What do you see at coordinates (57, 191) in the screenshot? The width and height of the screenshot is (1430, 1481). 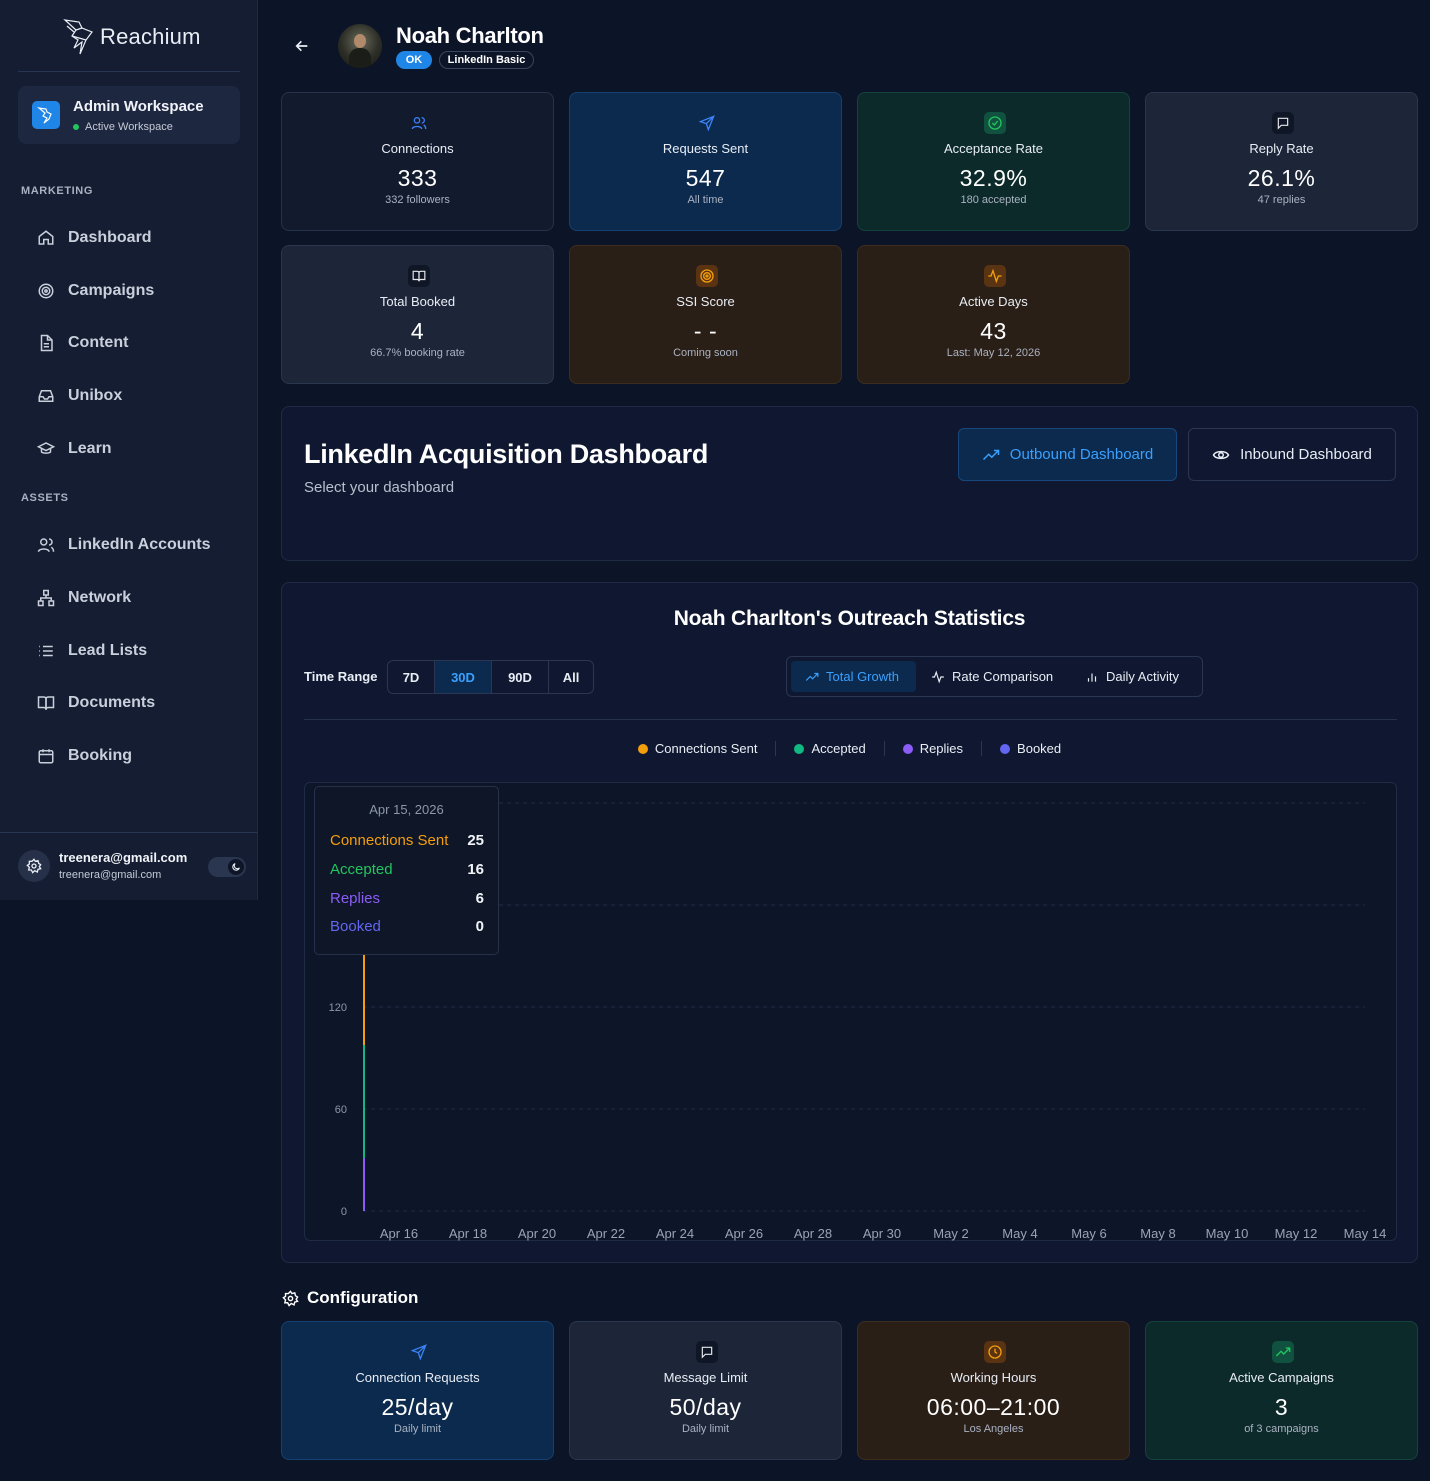 I see `section-label-marketing: MARKETING` at bounding box center [57, 191].